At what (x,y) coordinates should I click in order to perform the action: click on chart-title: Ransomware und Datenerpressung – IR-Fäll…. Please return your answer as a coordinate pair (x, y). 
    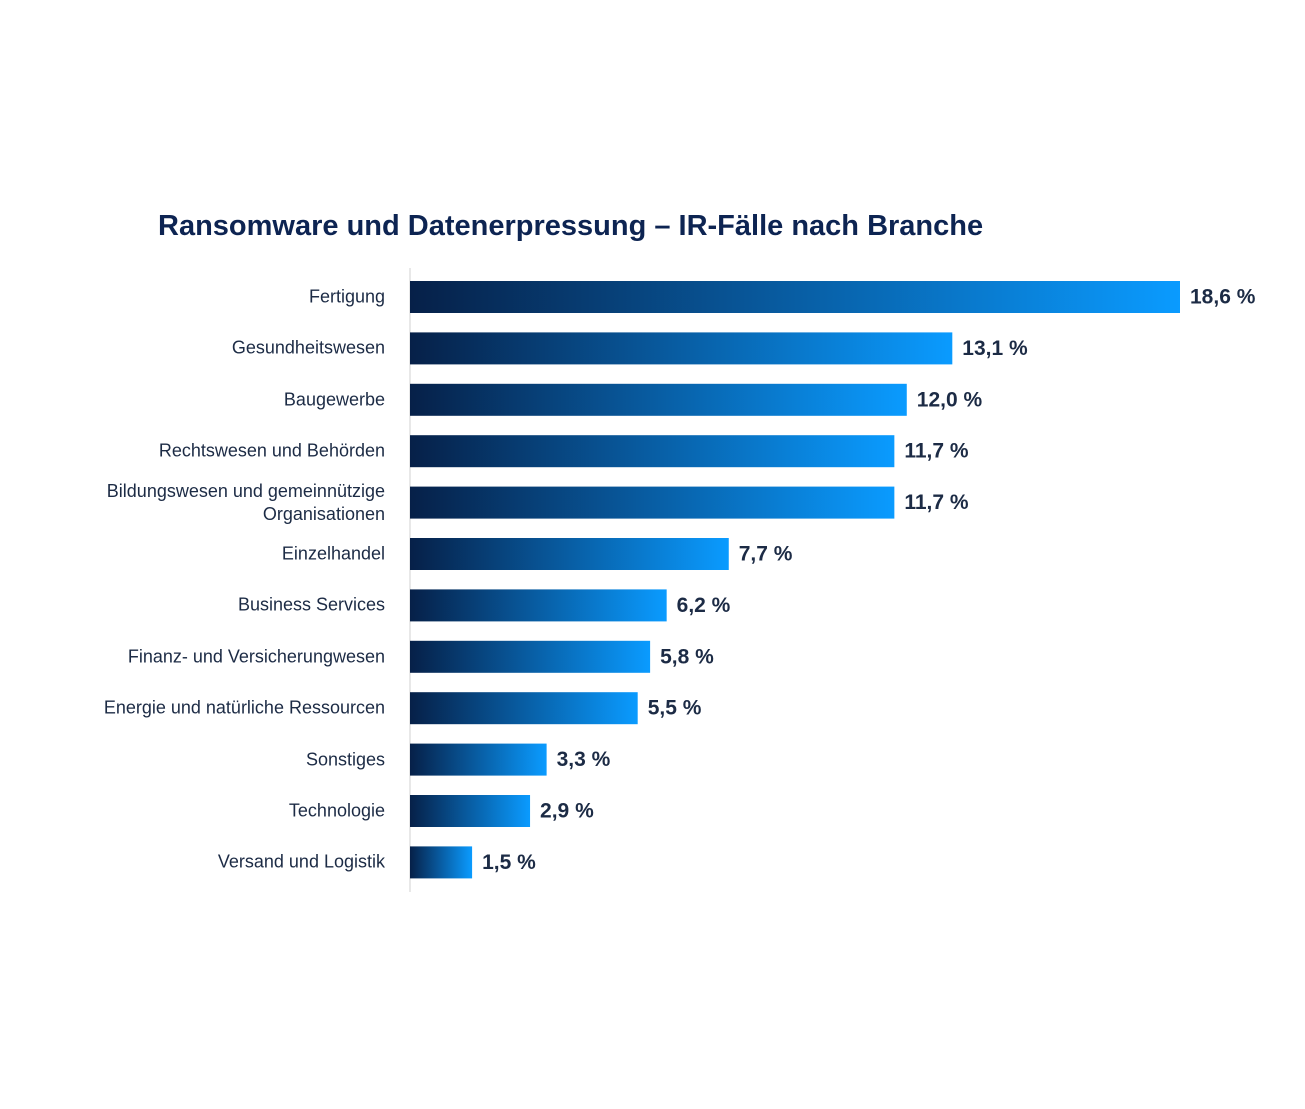
    Looking at the image, I should click on (571, 226).